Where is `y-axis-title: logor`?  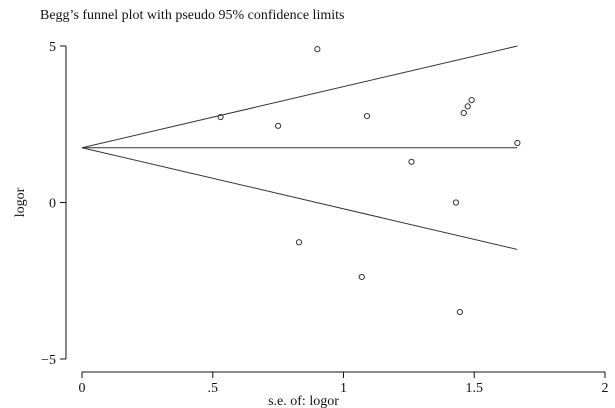
y-axis-title: logor is located at coordinates (20, 202).